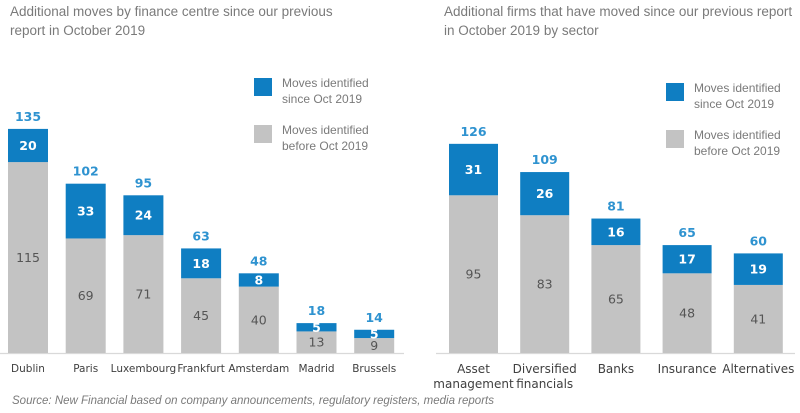  What do you see at coordinates (258, 260) in the screenshot?
I see `data-label-total: 48` at bounding box center [258, 260].